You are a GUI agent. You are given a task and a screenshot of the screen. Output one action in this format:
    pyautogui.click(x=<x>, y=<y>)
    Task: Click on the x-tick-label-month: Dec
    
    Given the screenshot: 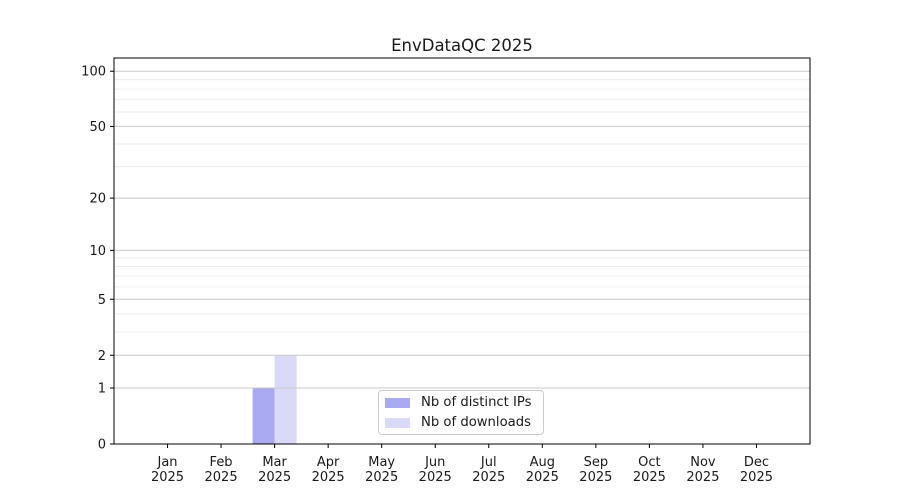 What is the action you would take?
    pyautogui.click(x=756, y=462)
    